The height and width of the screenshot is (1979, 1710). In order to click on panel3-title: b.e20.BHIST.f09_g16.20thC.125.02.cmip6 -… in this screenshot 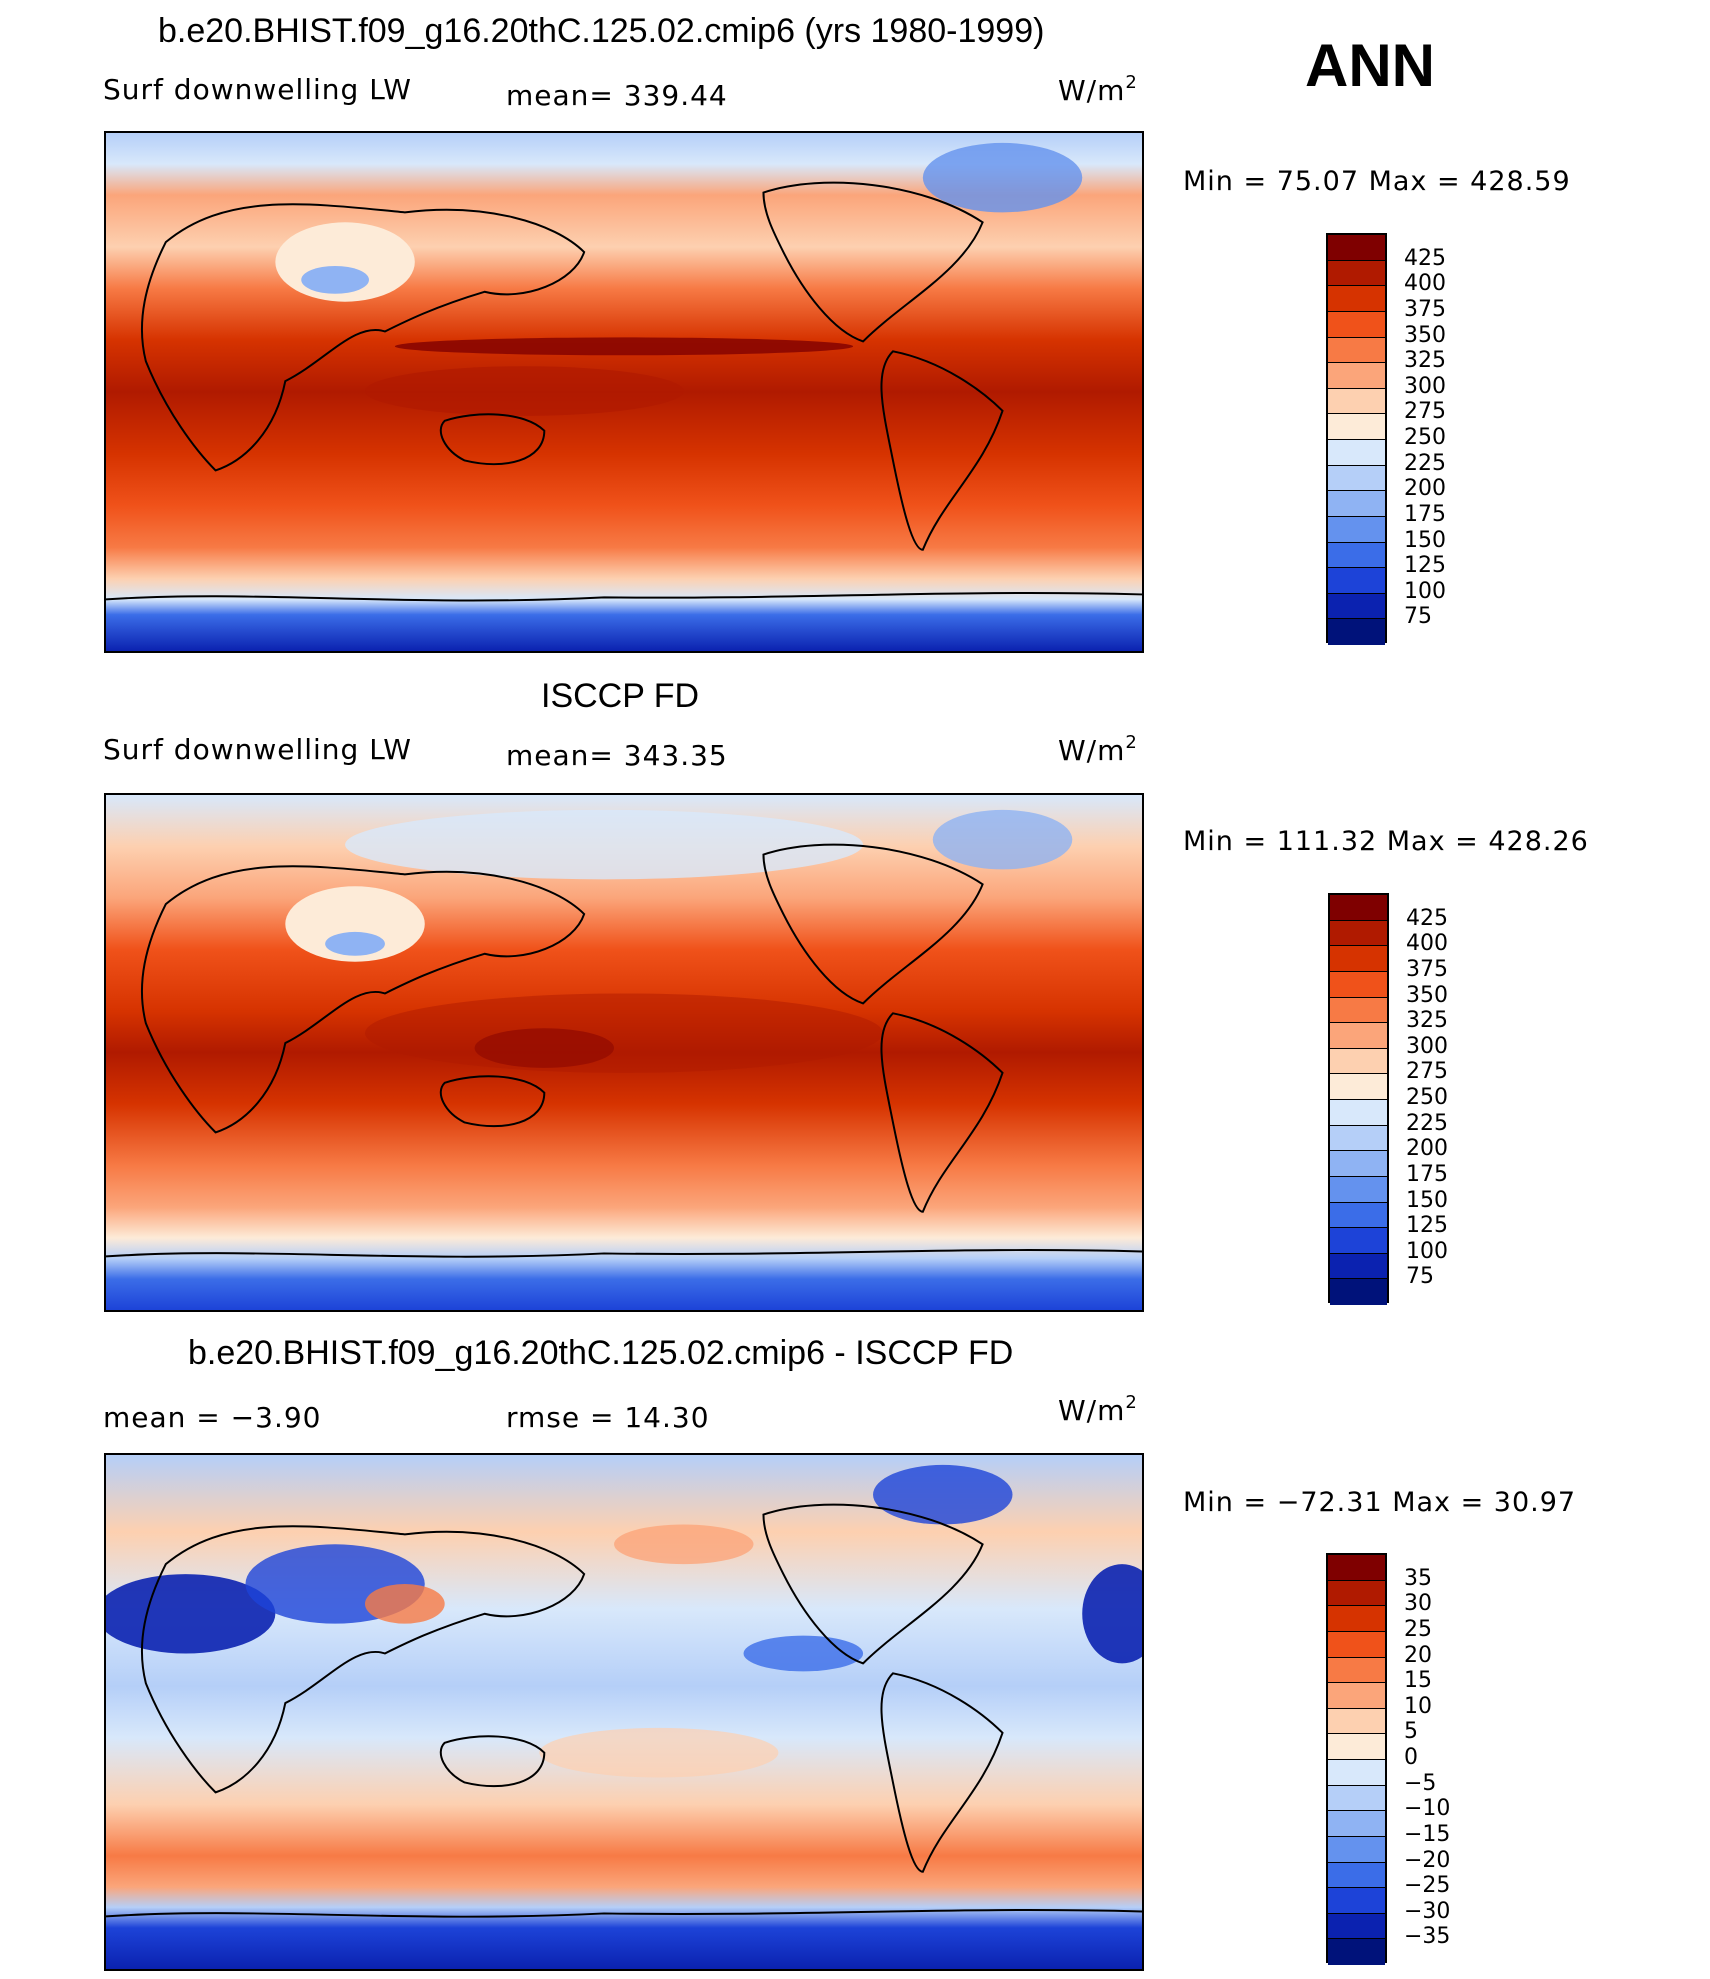, I will do `click(601, 1353)`.